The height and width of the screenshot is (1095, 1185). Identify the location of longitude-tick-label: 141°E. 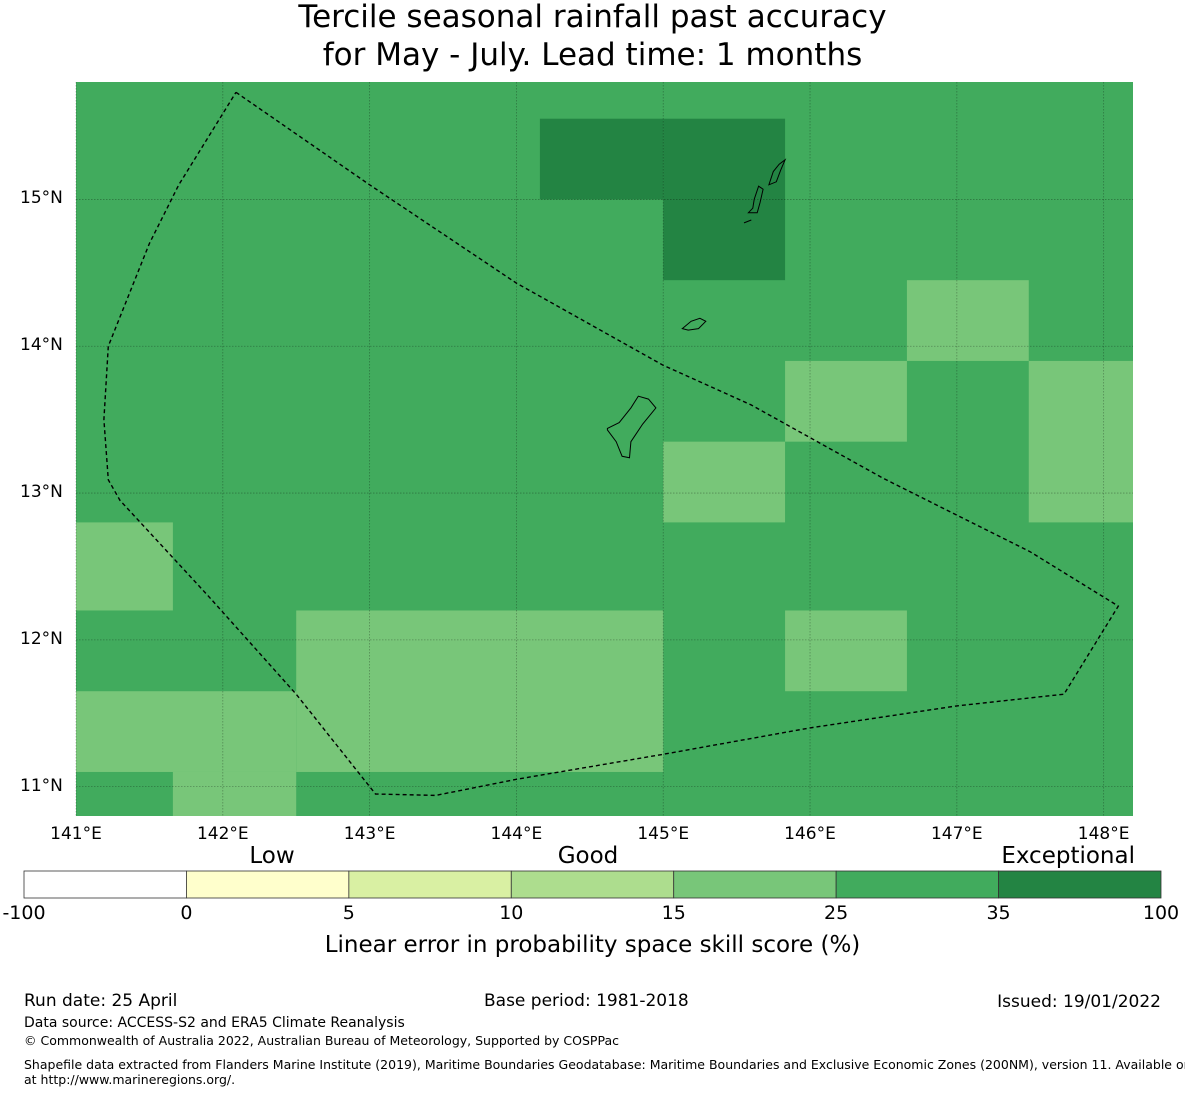
(76, 834).